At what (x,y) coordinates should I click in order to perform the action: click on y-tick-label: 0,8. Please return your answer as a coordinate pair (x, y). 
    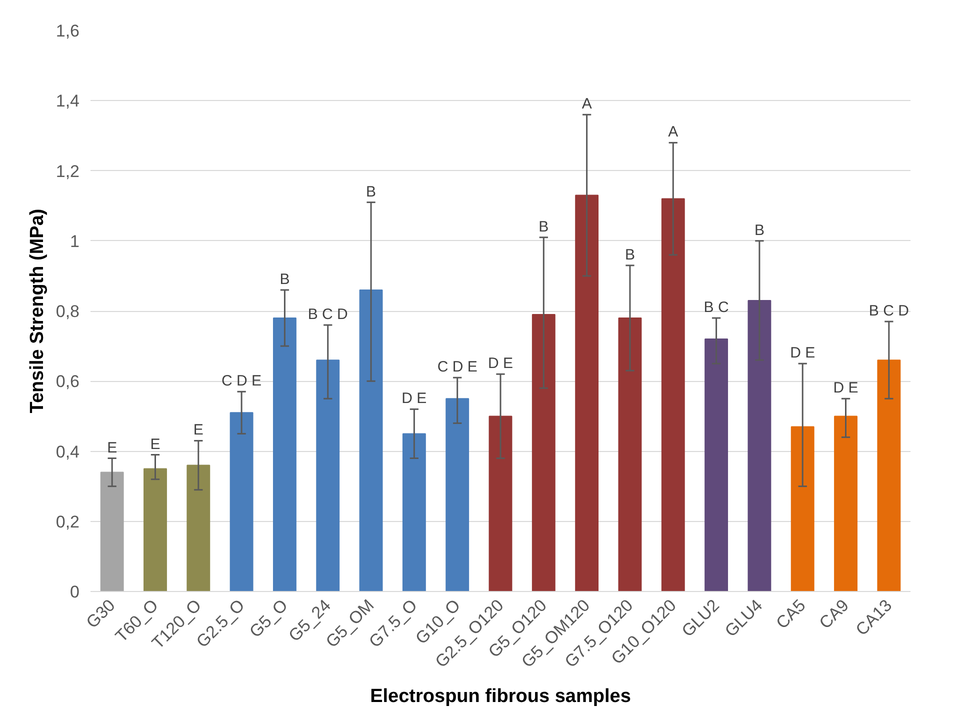
    Looking at the image, I should click on (68, 311).